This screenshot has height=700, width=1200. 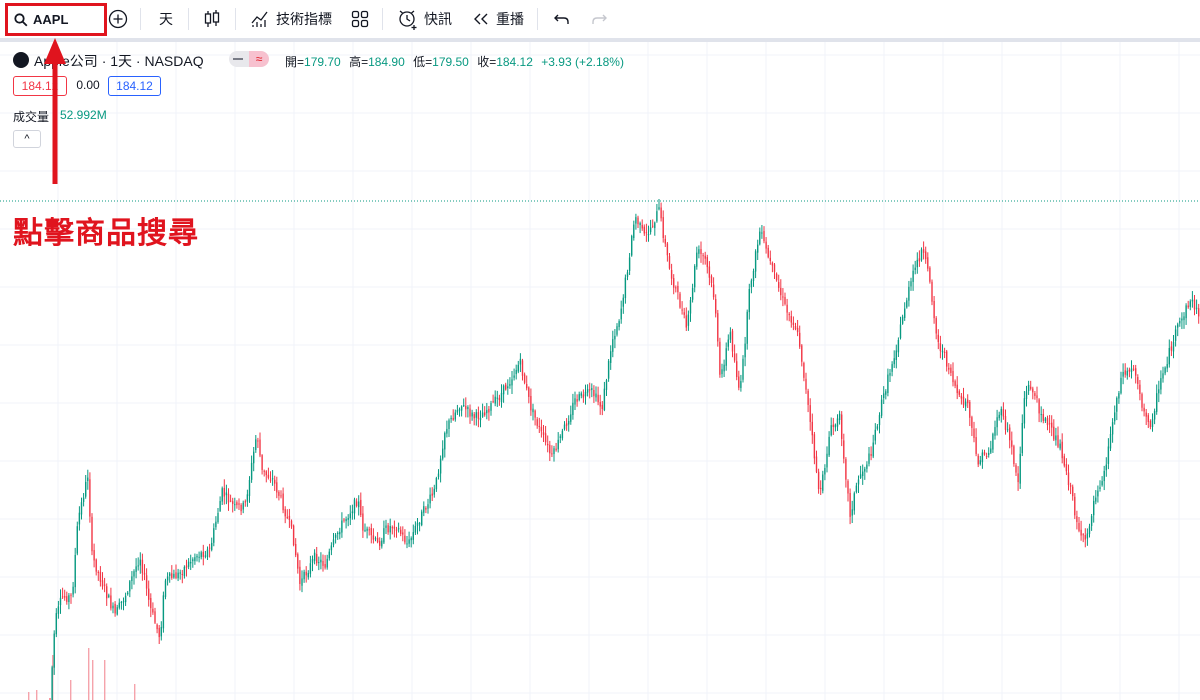 What do you see at coordinates (40, 86) in the screenshot?
I see `bid-price: 184.12` at bounding box center [40, 86].